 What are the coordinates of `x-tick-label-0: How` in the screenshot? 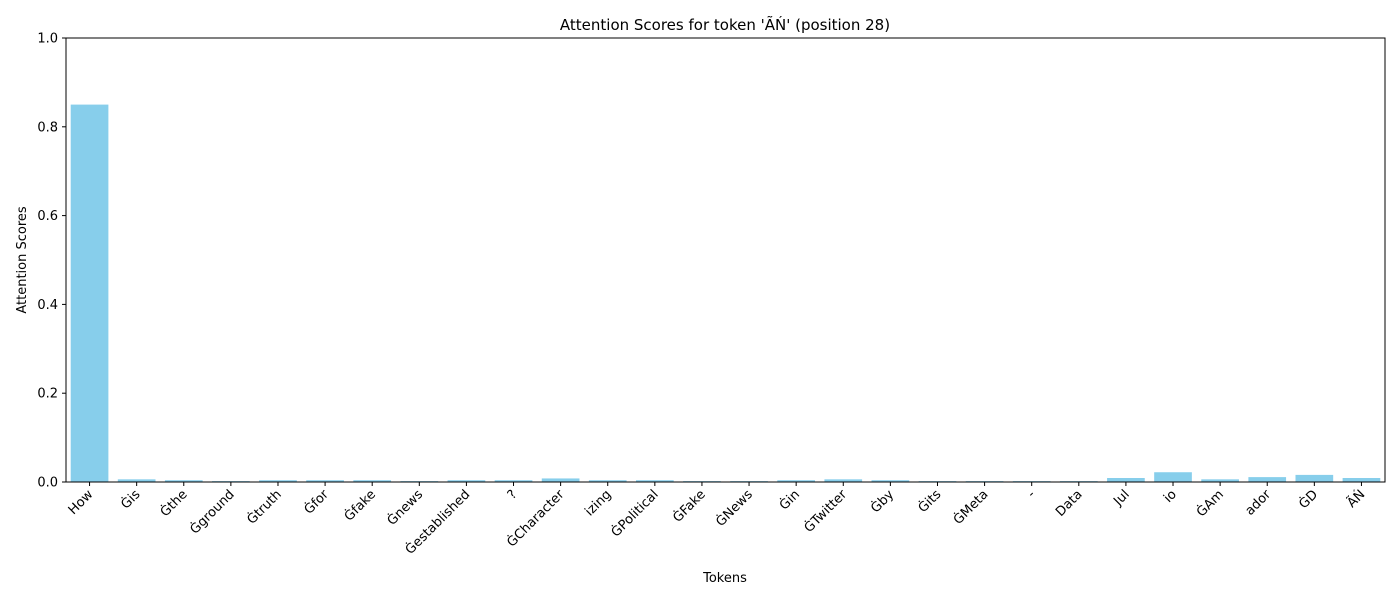 It's located at (81, 502).